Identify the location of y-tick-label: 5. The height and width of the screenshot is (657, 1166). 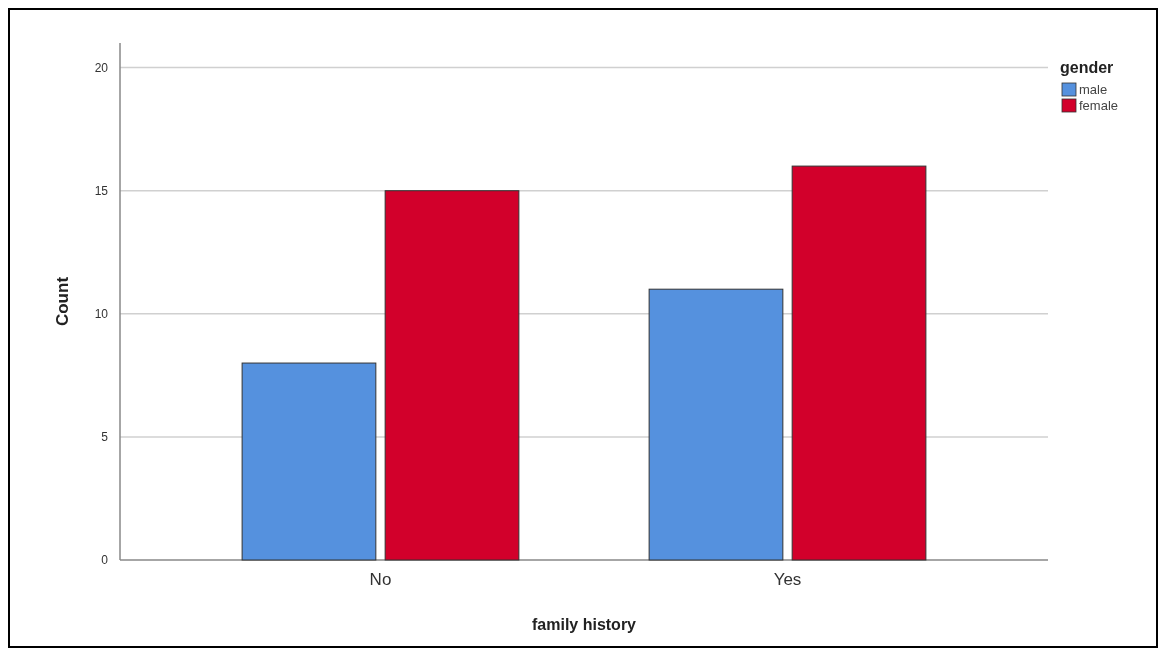
(105, 437).